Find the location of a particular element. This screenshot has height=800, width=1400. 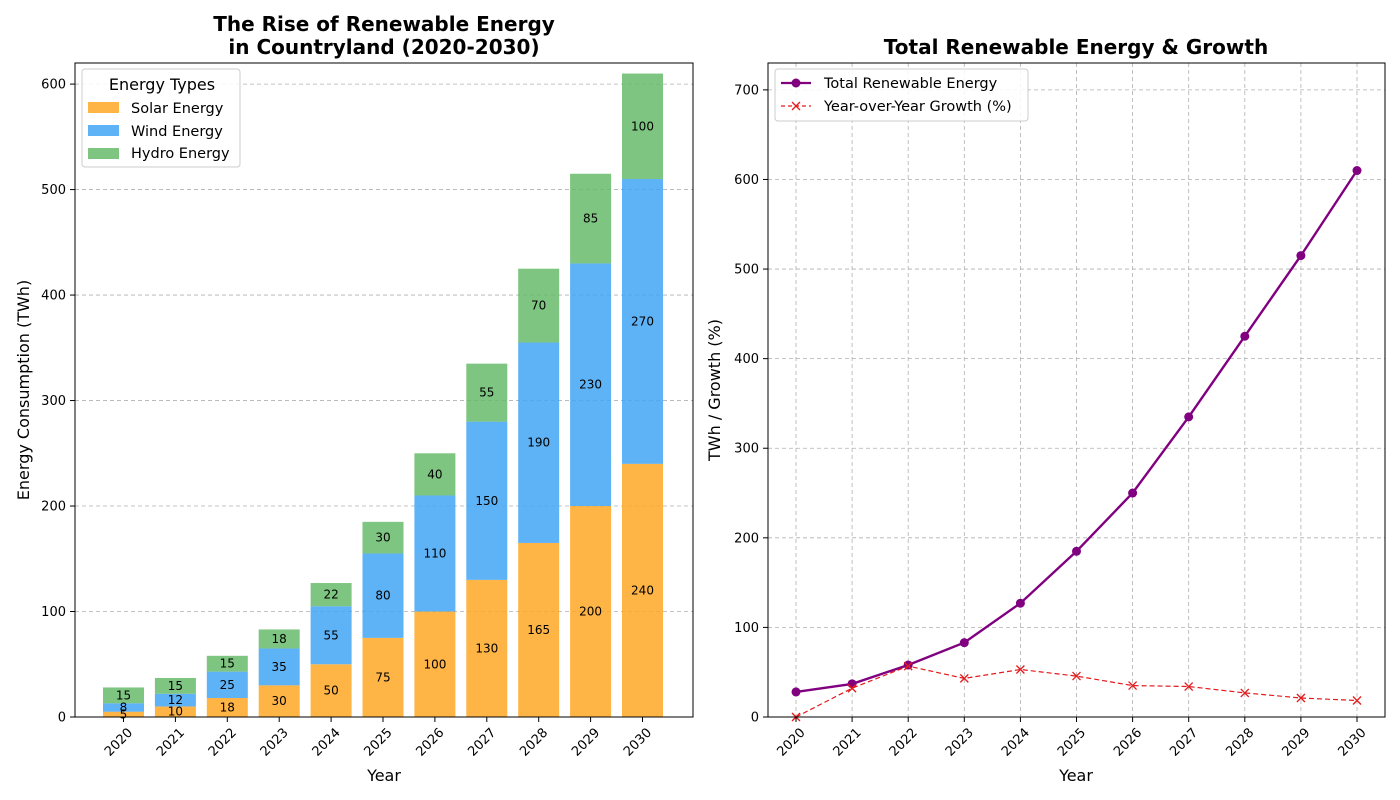

bar-label-wind-energy-2020: 8 is located at coordinates (124, 708).